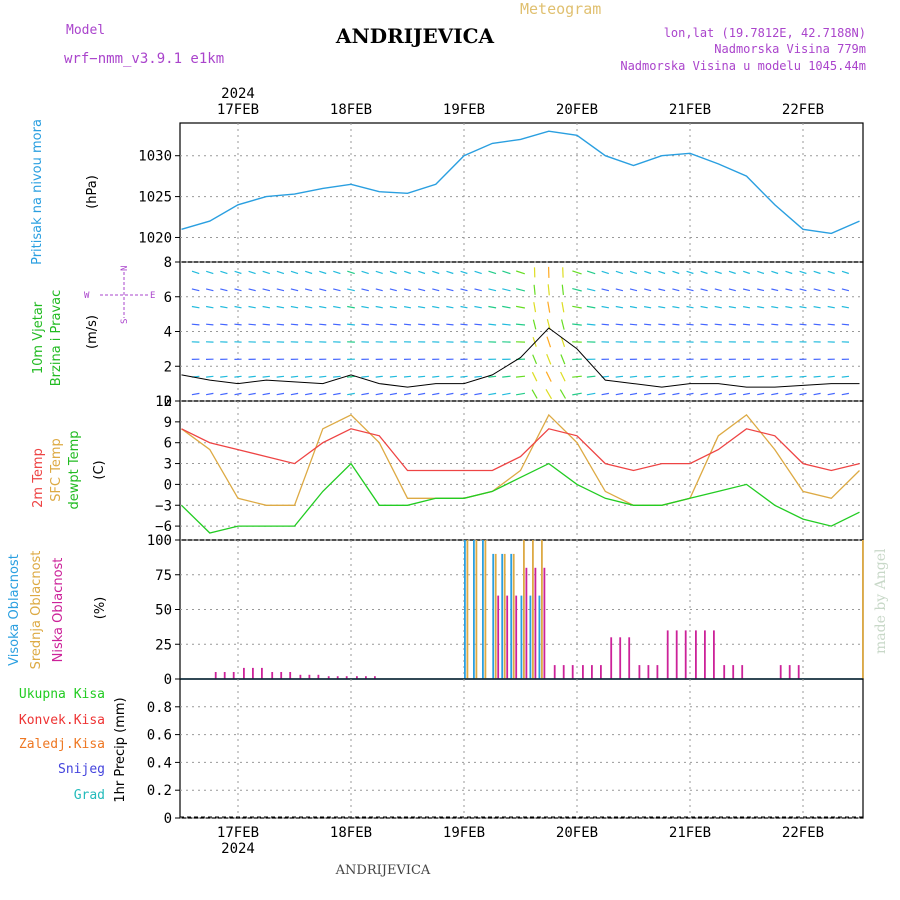 The height and width of the screenshot is (900, 900). I want to click on bottom-date-label: 17FEB, so click(238, 833).